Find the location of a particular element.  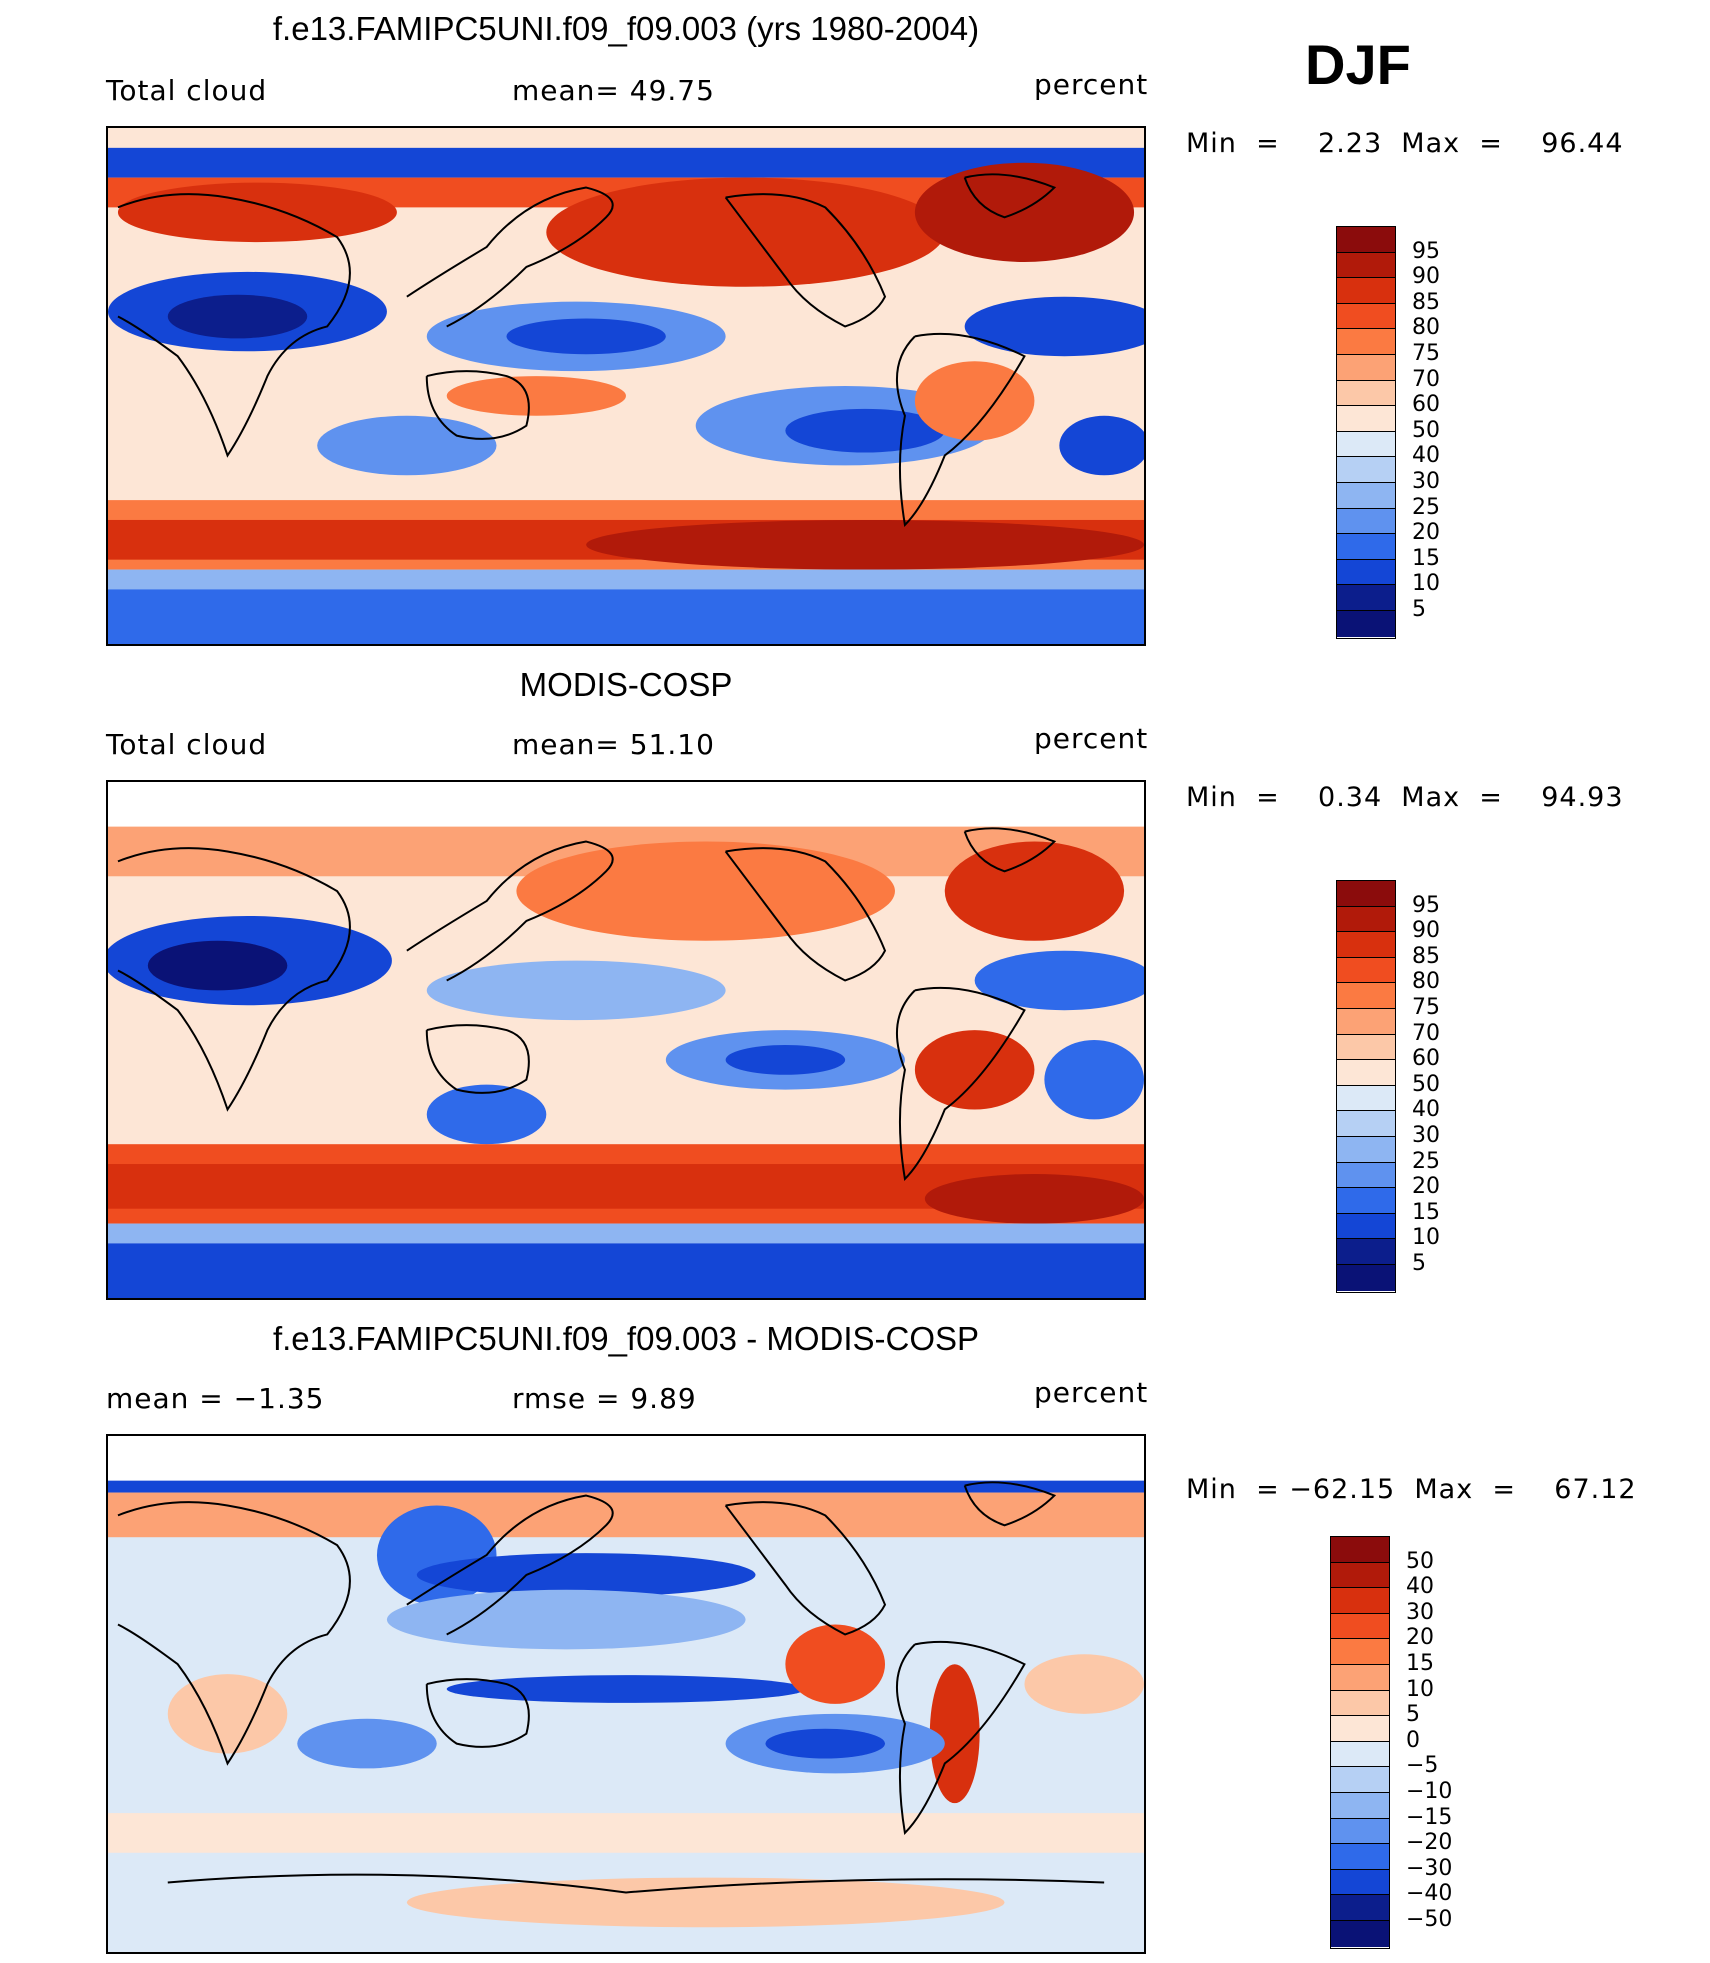

season-label: DJF is located at coordinates (1358, 64).